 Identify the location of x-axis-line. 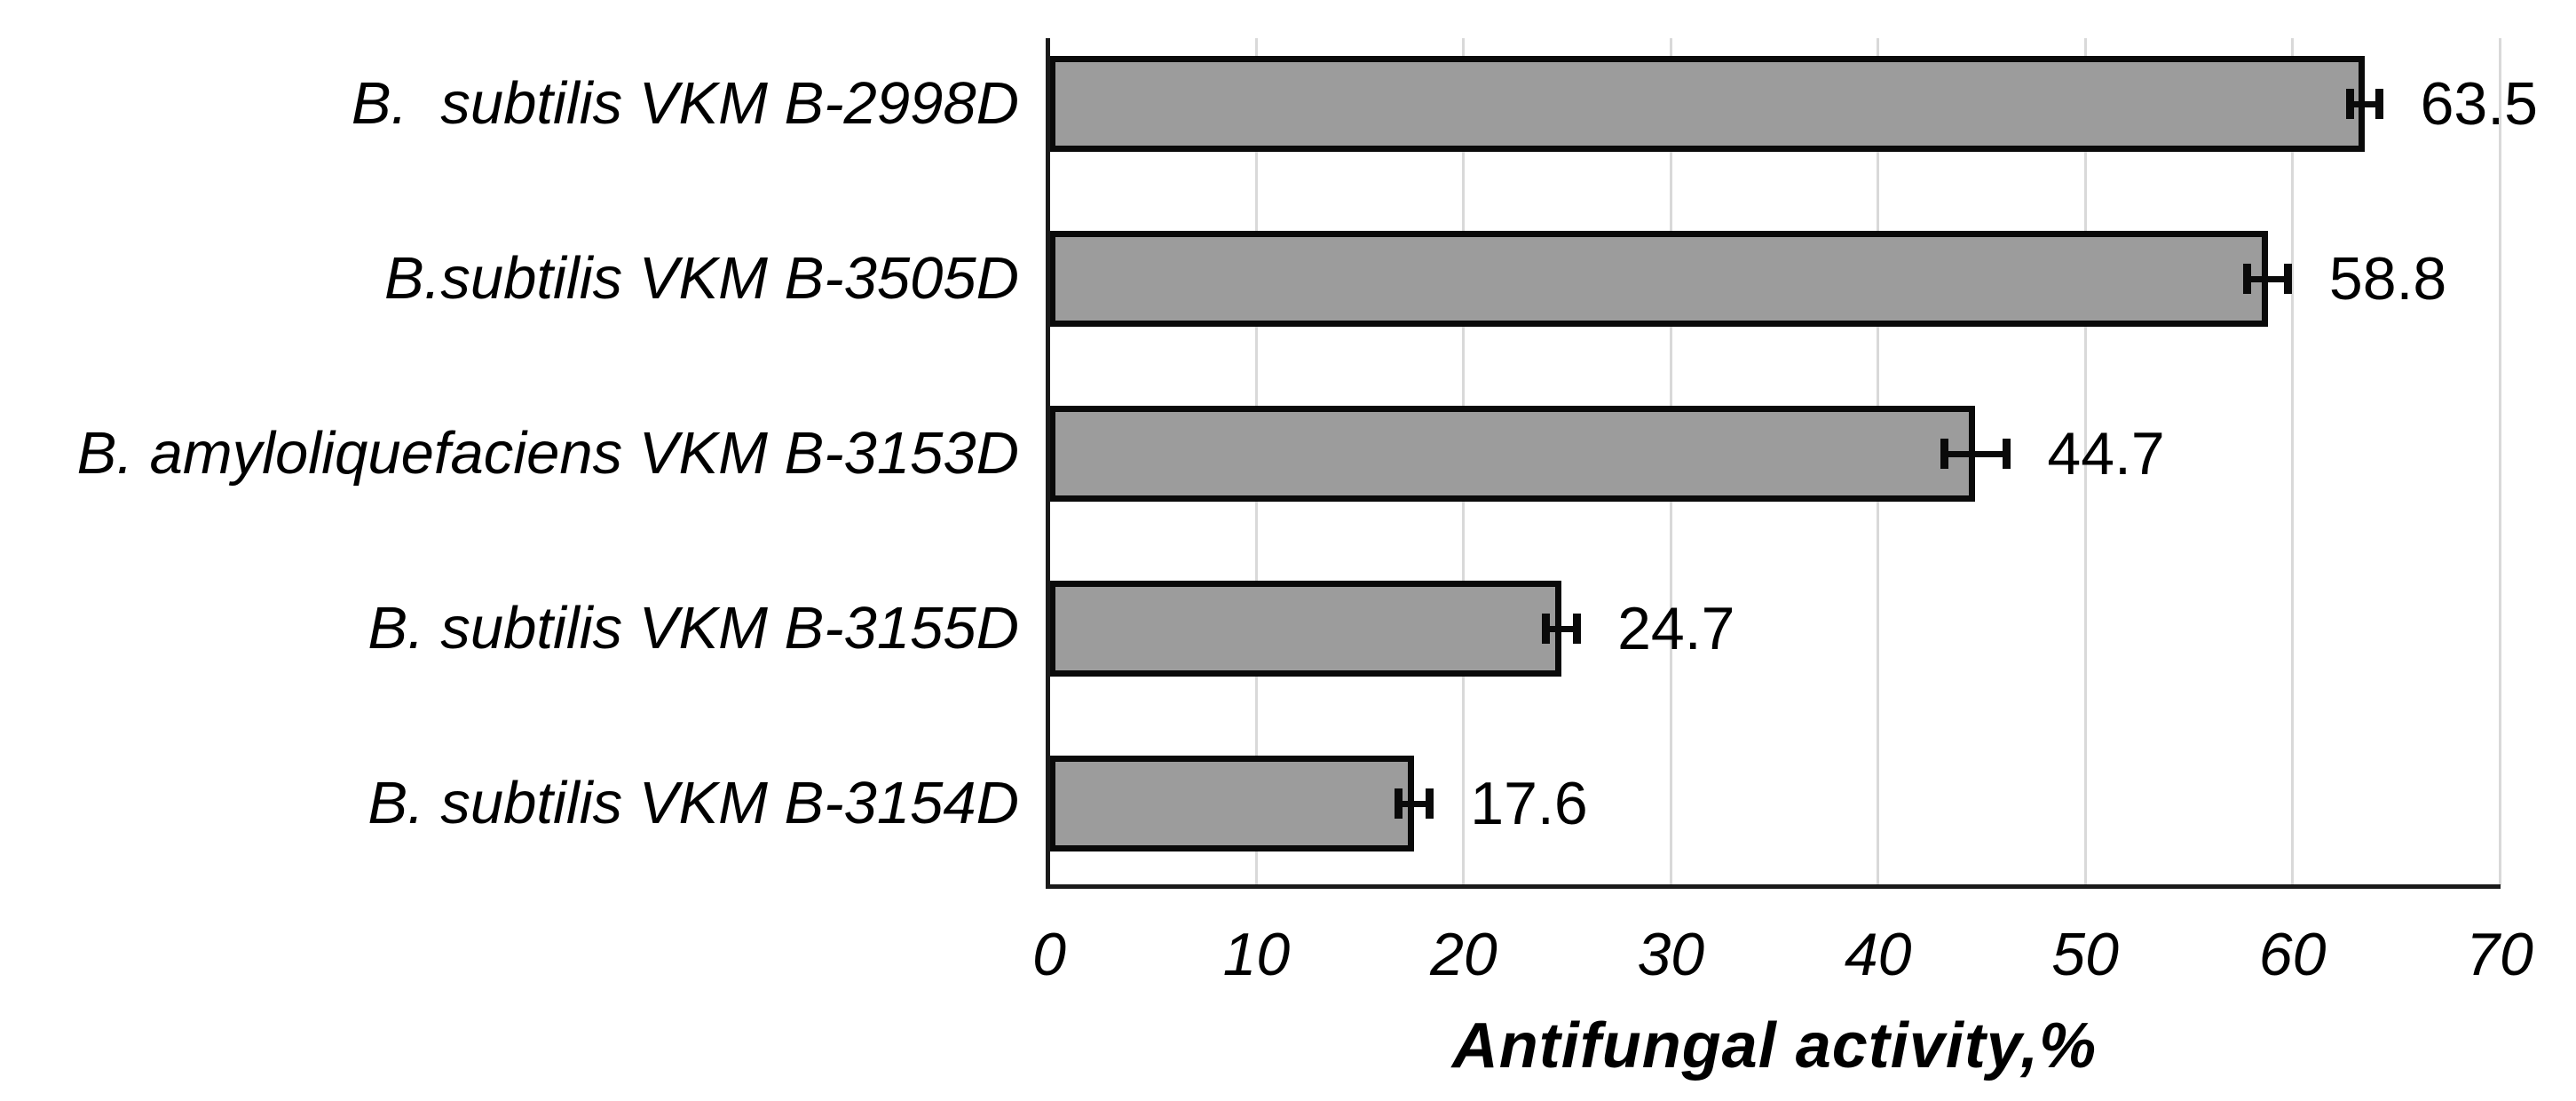
(1773, 887).